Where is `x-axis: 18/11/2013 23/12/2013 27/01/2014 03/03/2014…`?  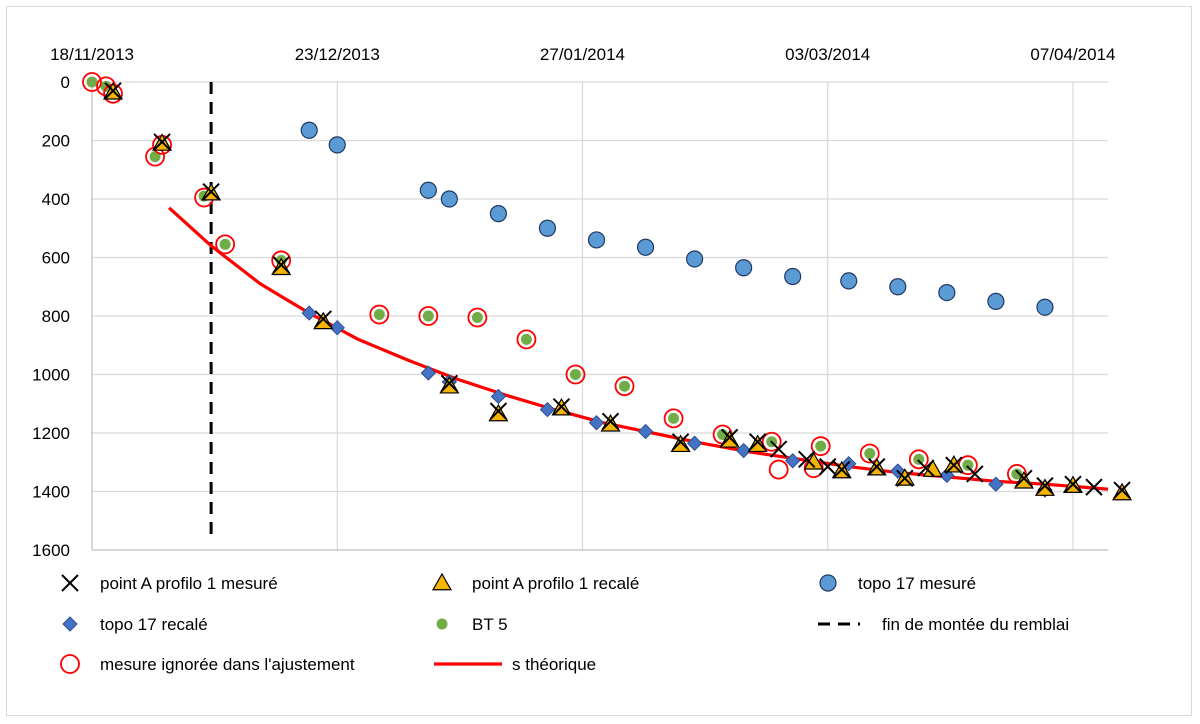
x-axis: 18/11/2013 23/12/2013 27/01/2014 03/03/2014… is located at coordinates (582, 54).